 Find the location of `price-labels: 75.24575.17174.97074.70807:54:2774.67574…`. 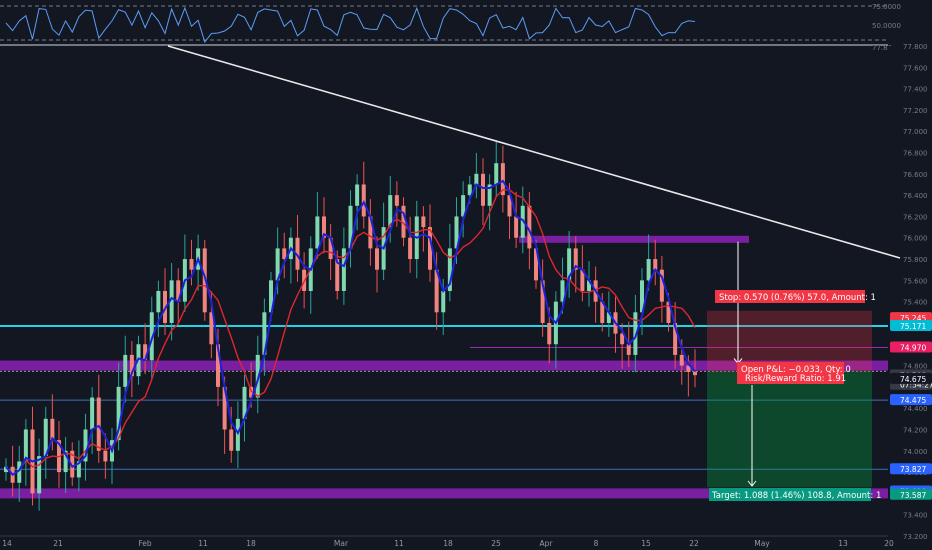

price-labels: 75.24575.17174.97074.70807:54:2774.67574… is located at coordinates (911, 406).